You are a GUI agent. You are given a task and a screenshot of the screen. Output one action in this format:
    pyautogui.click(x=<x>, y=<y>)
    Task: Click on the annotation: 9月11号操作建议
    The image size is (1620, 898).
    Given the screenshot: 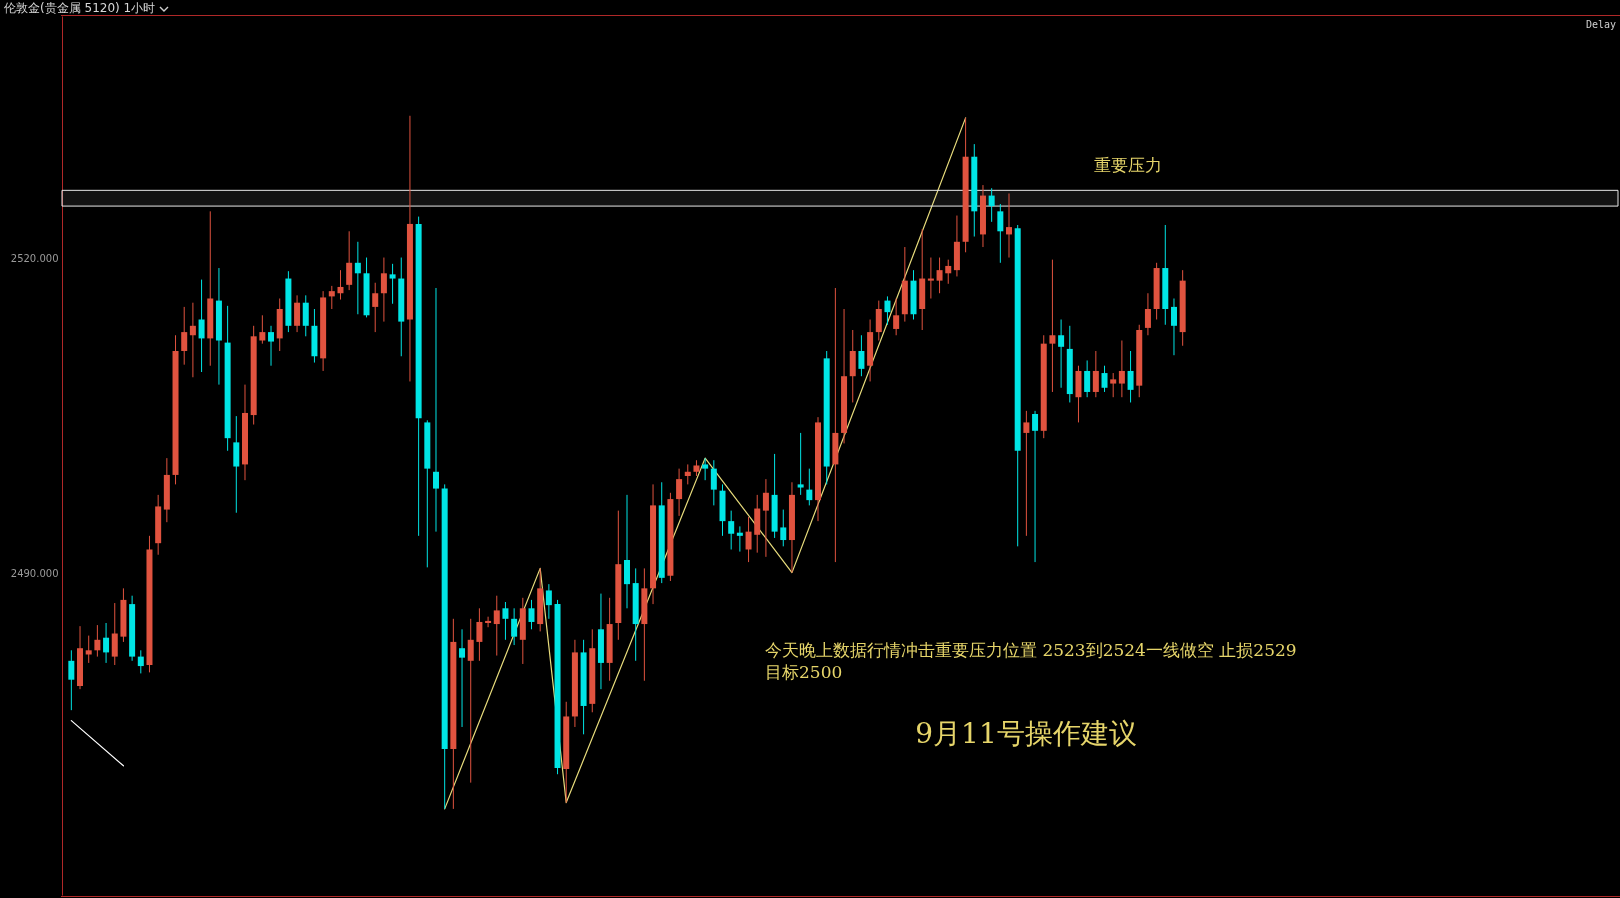 What is the action you would take?
    pyautogui.click(x=1026, y=733)
    